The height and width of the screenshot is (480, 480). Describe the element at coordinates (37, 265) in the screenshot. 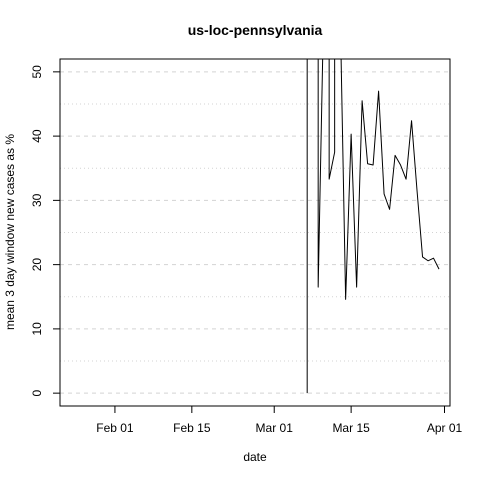

I see `y-tick-label: 20` at that location.